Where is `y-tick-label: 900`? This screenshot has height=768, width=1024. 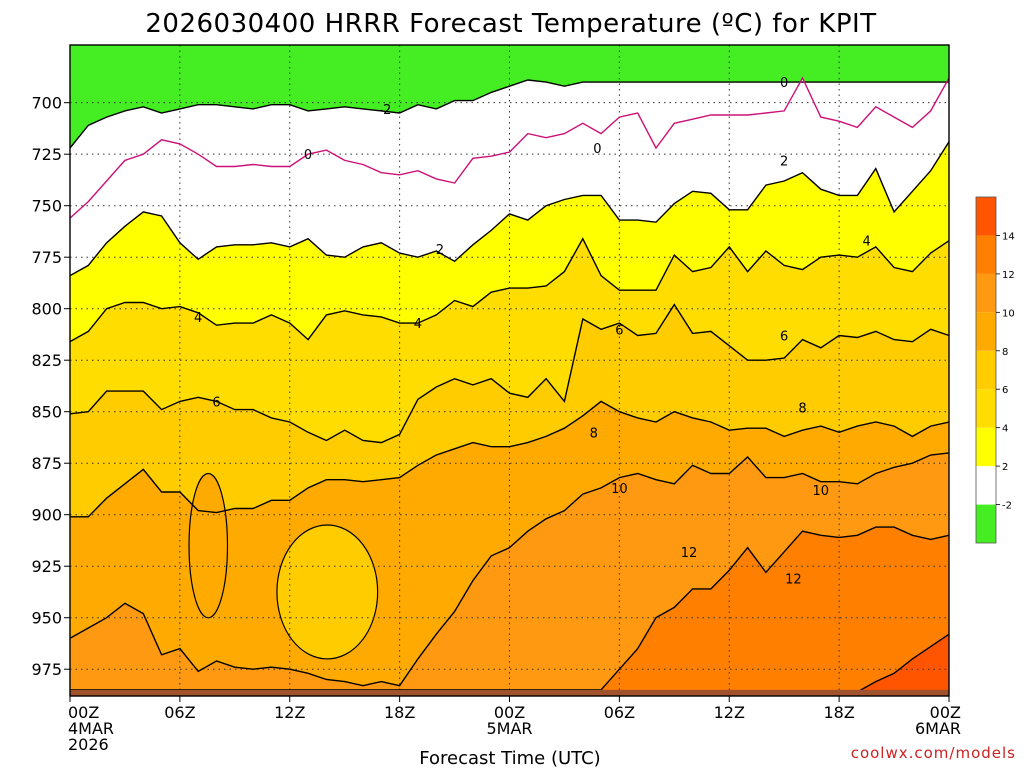
y-tick-label: 900 is located at coordinates (46, 515).